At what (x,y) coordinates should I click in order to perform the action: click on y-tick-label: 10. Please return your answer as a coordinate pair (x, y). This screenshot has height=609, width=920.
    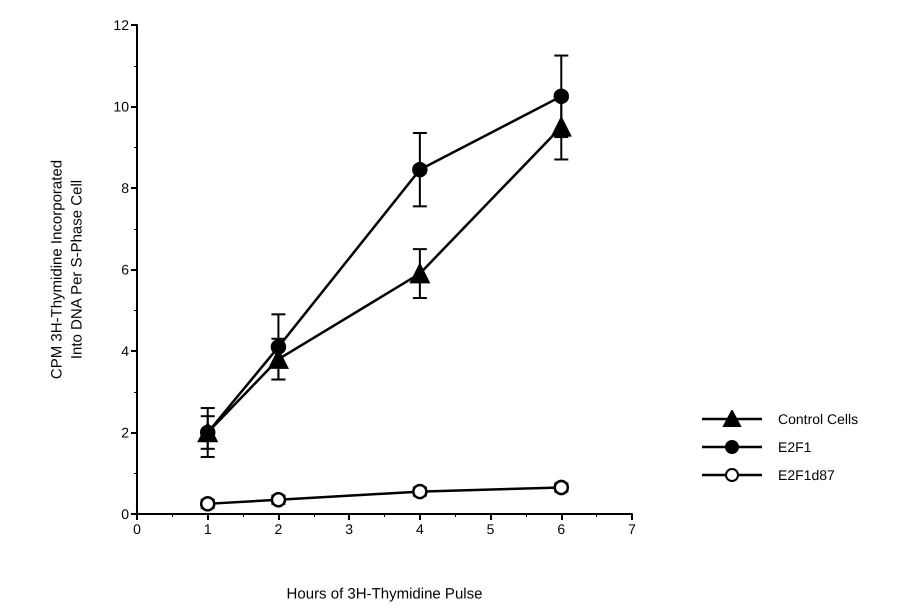
    Looking at the image, I should click on (121, 106).